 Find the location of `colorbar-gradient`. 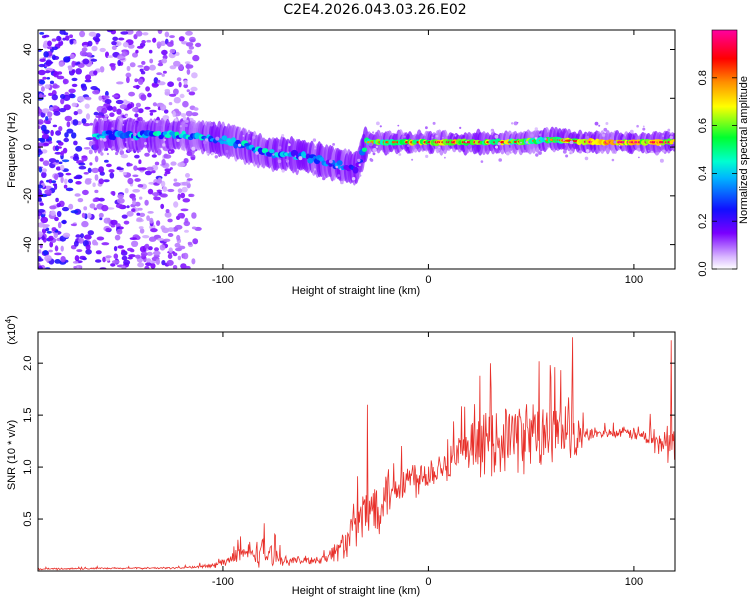

colorbar-gradient is located at coordinates (724, 149).